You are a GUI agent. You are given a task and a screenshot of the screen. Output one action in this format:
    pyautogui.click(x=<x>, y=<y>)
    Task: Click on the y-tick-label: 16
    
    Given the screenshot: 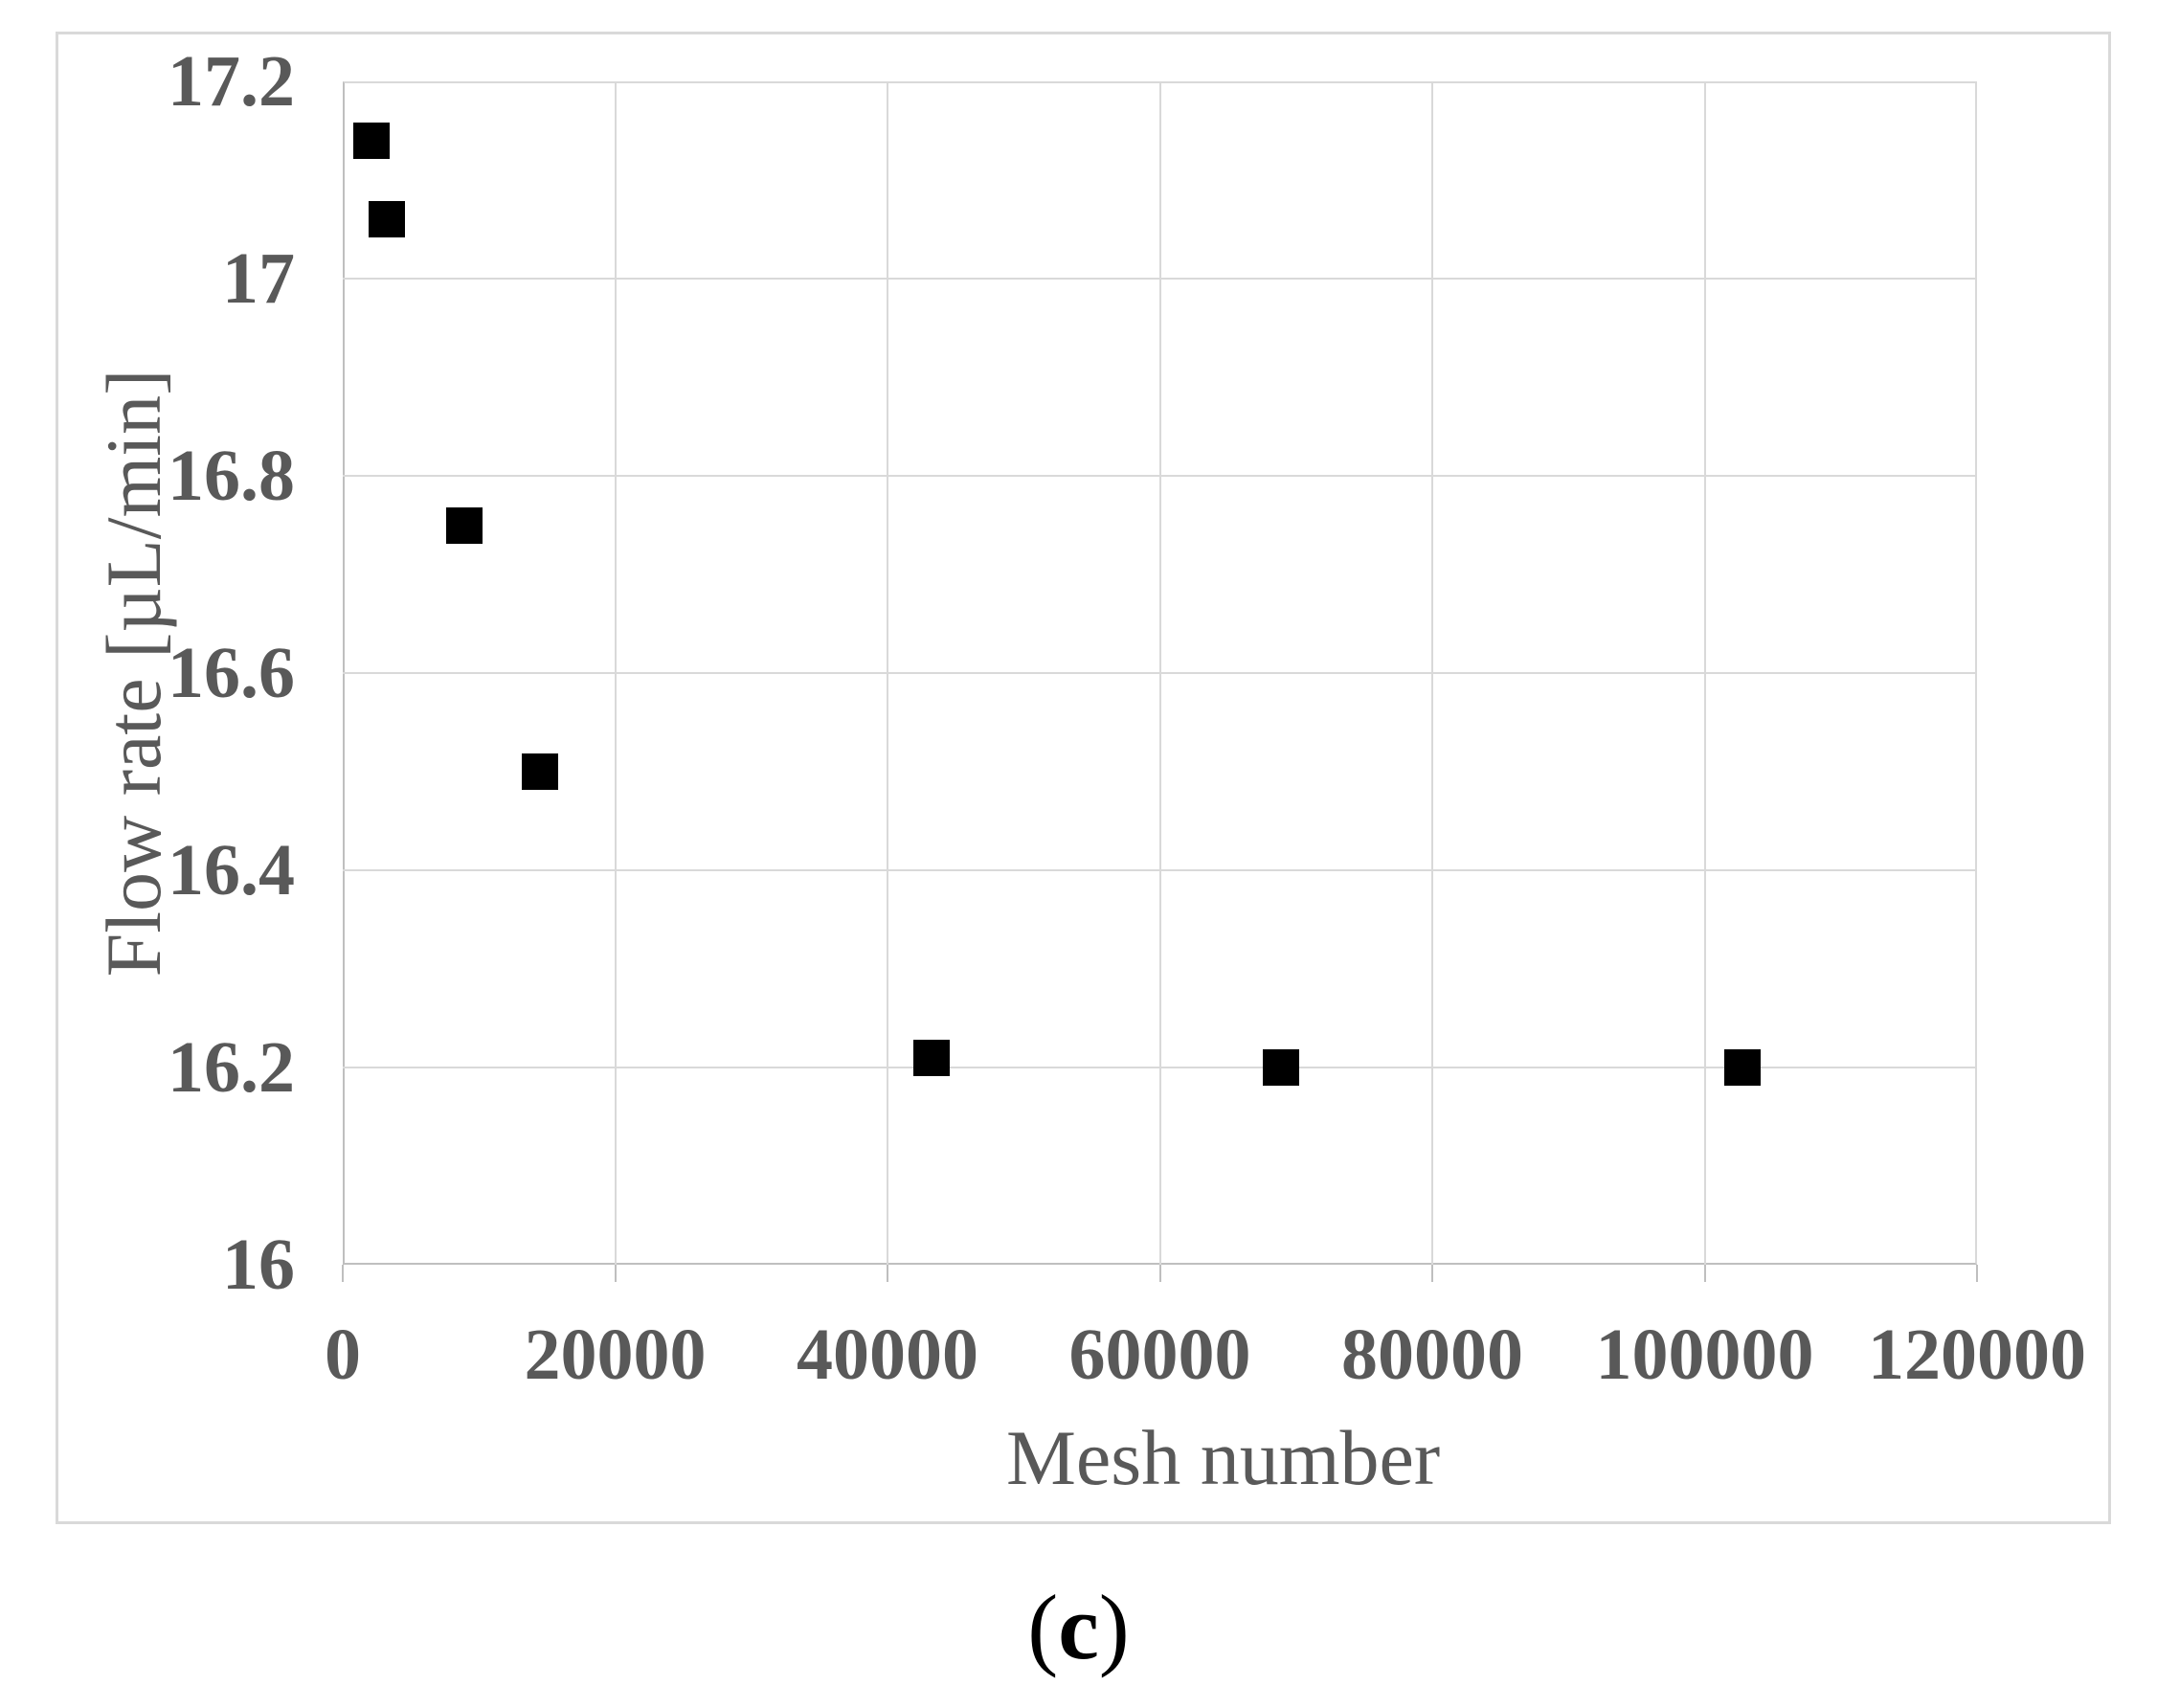 What is the action you would take?
    pyautogui.click(x=258, y=1265)
    